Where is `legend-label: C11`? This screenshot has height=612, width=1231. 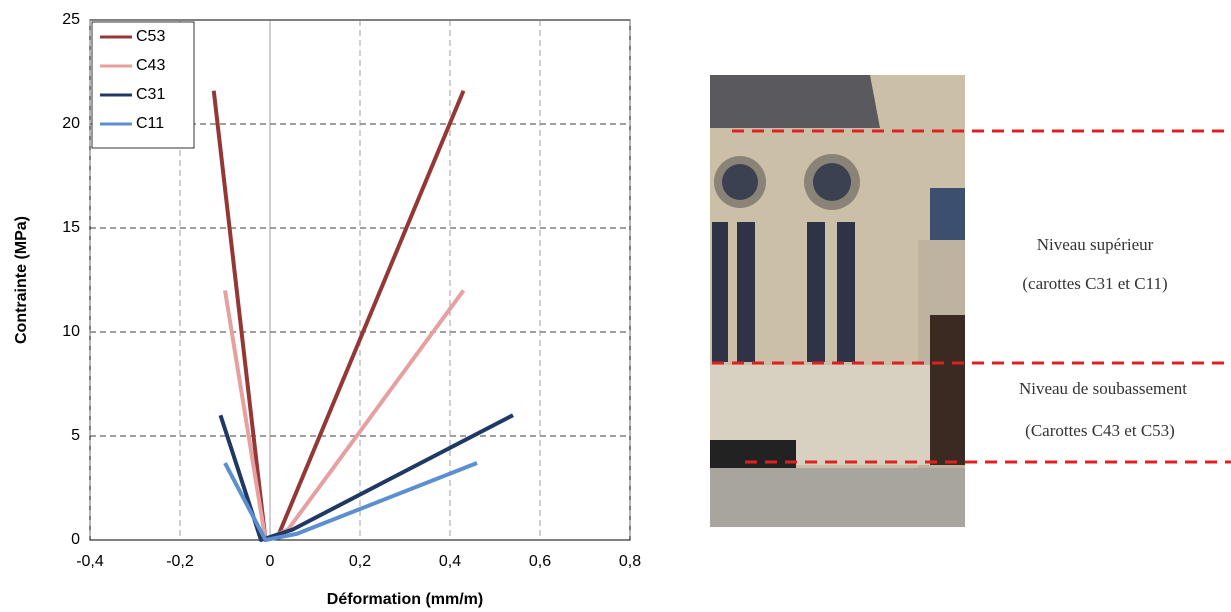
legend-label: C11 is located at coordinates (150, 123).